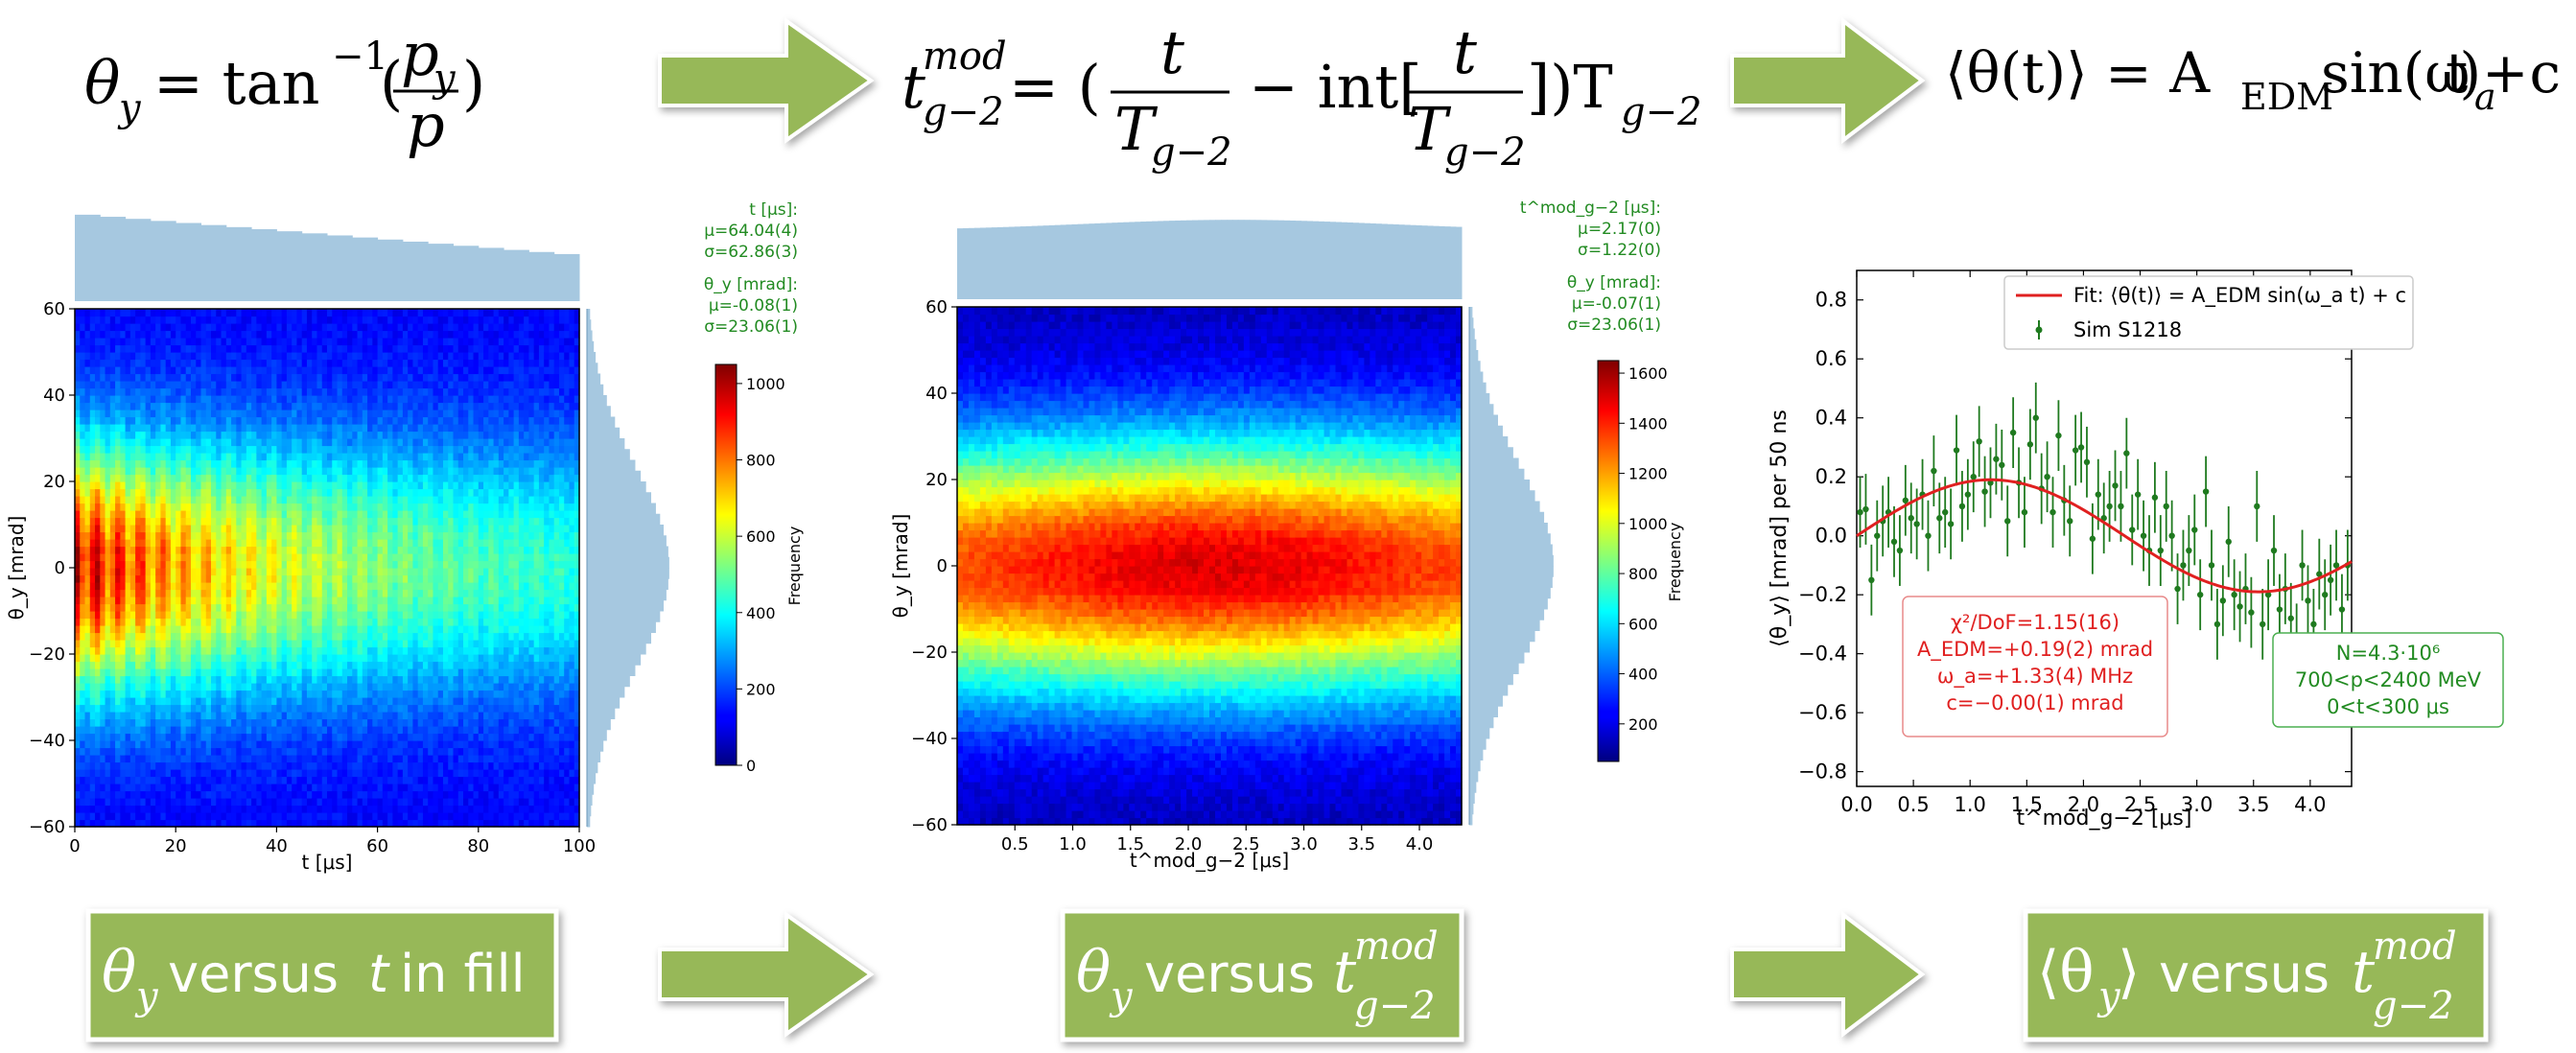  I want to click on caption3-close: ⟩, so click(2129, 972).